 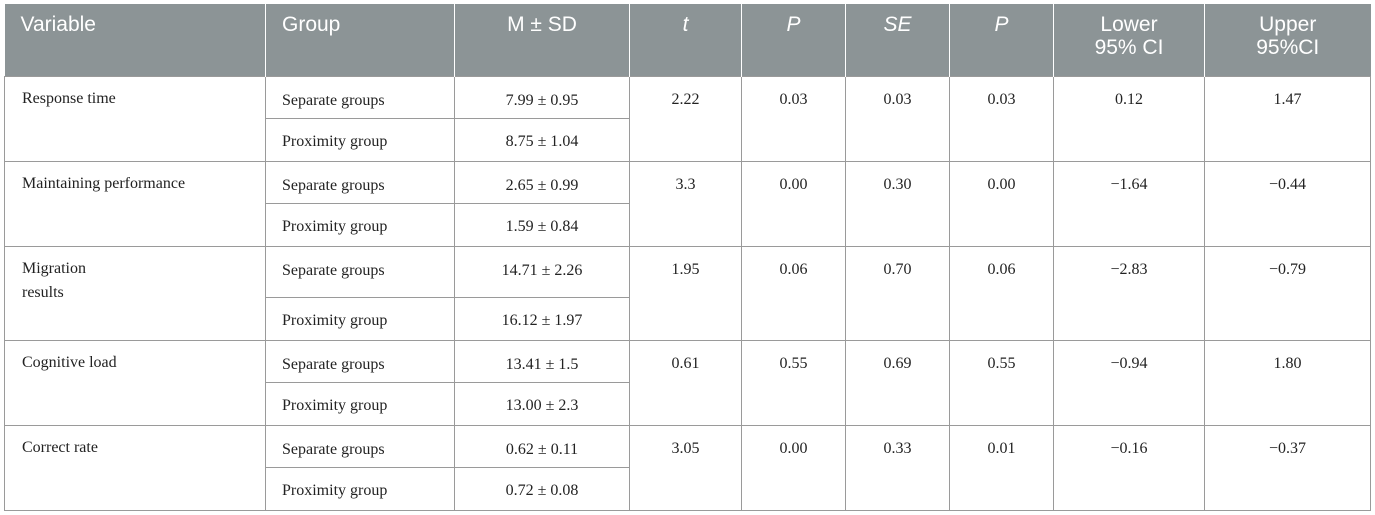 I want to click on t-cell: 3.05, so click(x=685, y=467).